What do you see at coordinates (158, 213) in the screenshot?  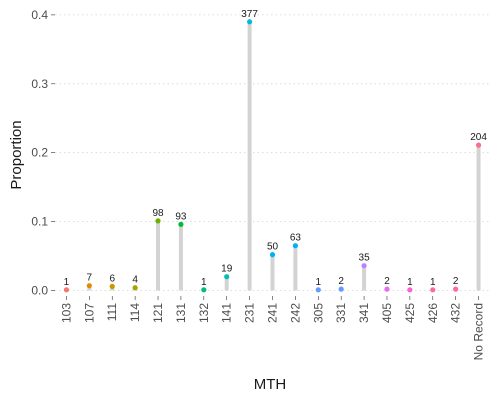 I see `count-label: 98` at bounding box center [158, 213].